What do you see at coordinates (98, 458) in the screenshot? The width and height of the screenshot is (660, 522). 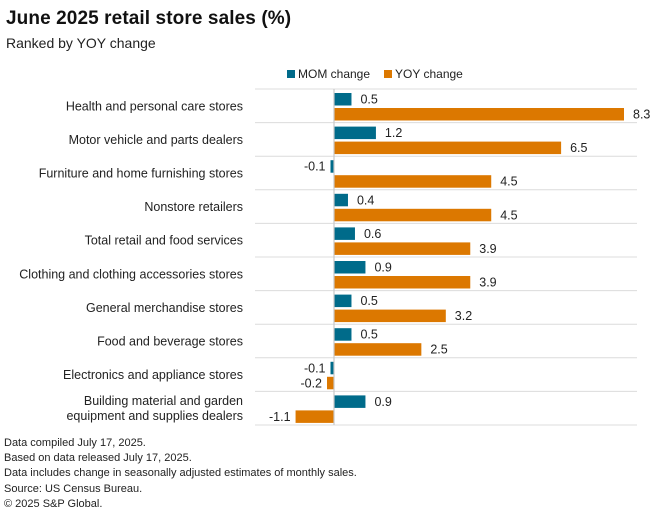 I see `note-released: Based on data released July 17, 2025.` at bounding box center [98, 458].